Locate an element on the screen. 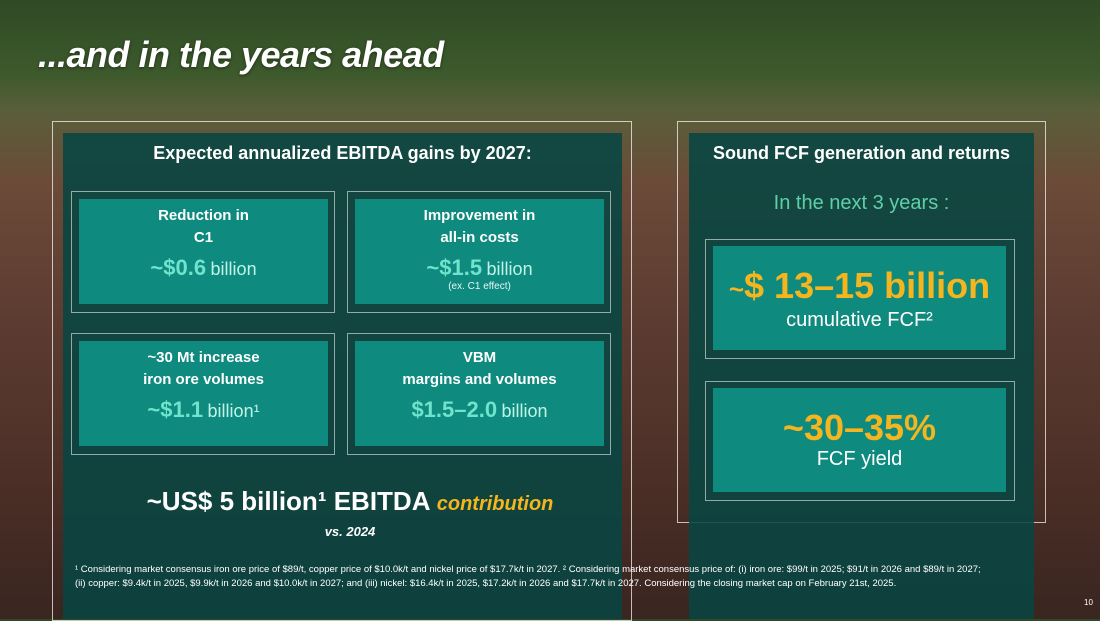 The height and width of the screenshot is (621, 1100). box-value: ~$ 13–15 billion is located at coordinates (859, 287).